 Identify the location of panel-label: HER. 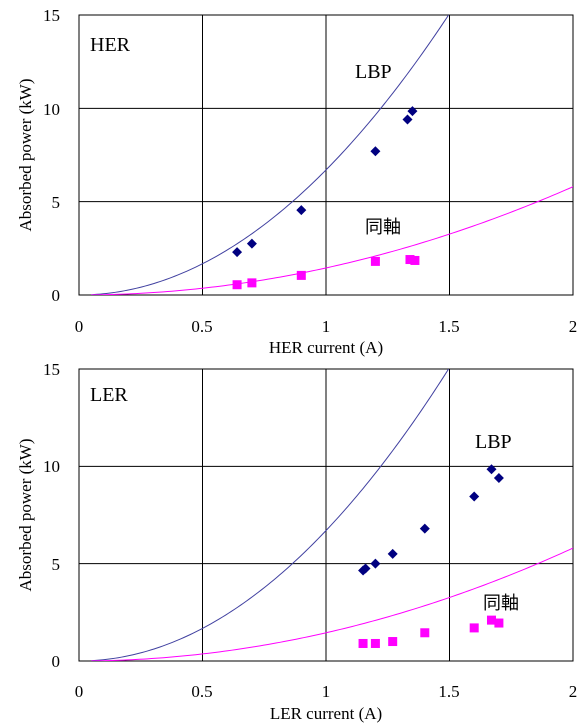
(110, 45).